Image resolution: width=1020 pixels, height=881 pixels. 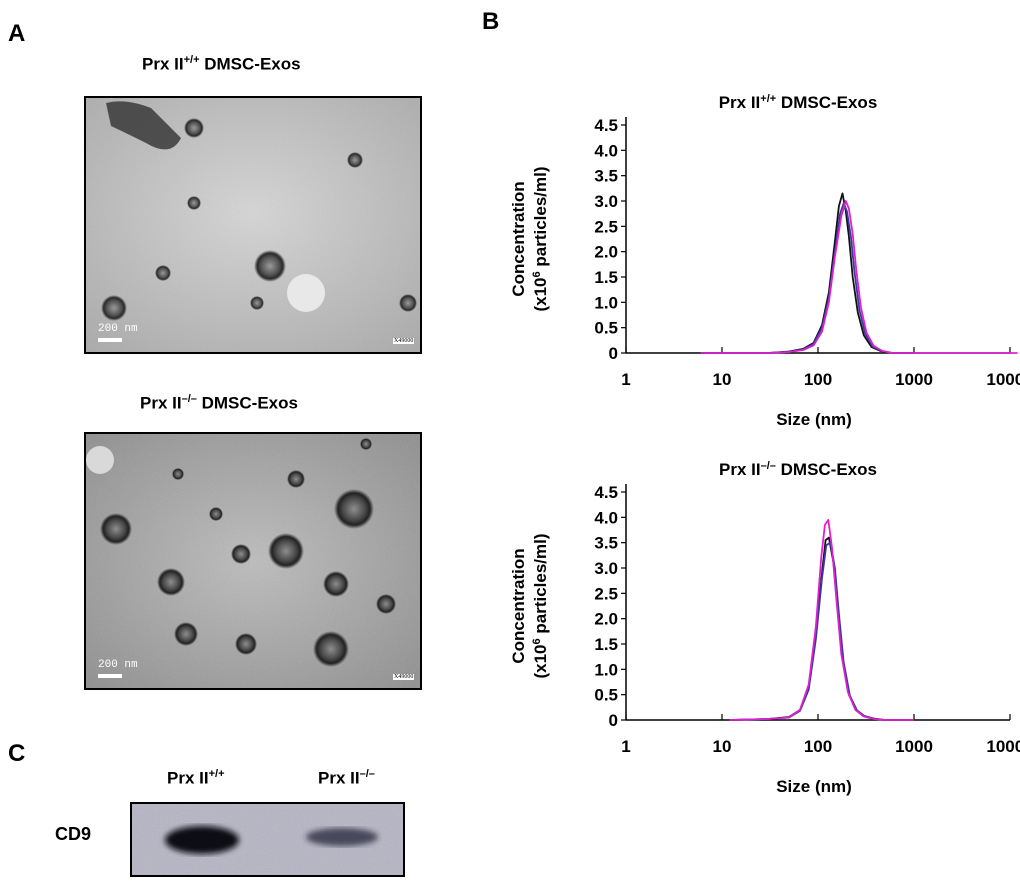 I want to click on tem-image-wildtype: 200 nm X49000, so click(x=253, y=225).